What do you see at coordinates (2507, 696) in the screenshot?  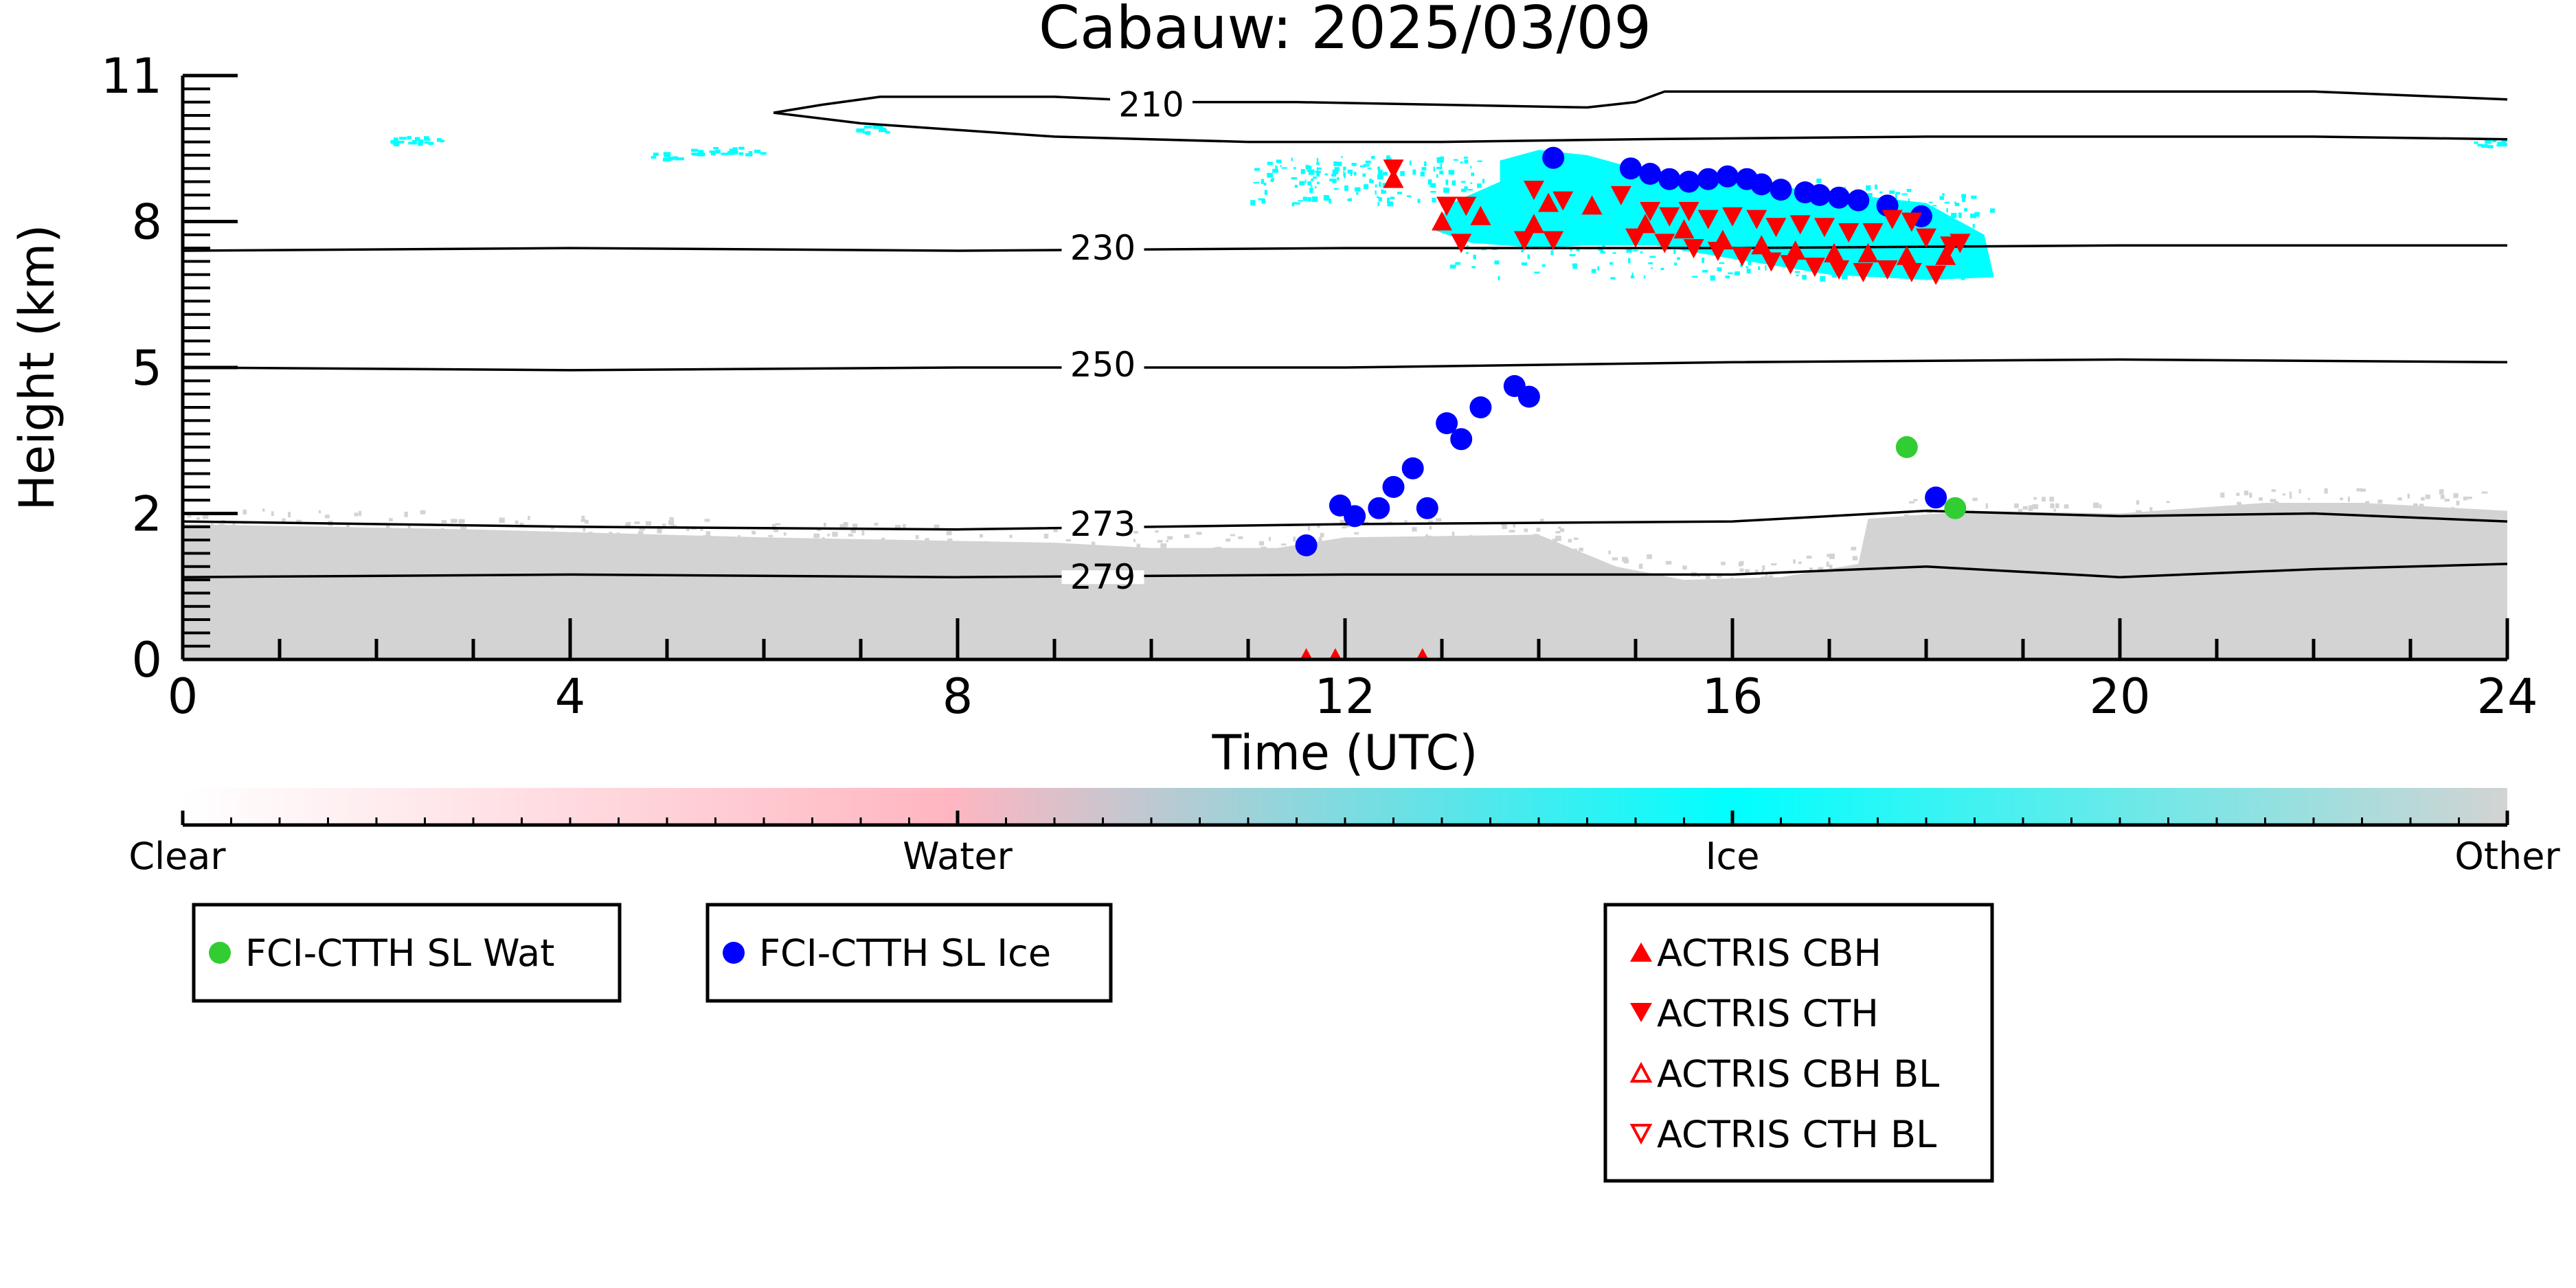 I see `x-tick-label: 24` at bounding box center [2507, 696].